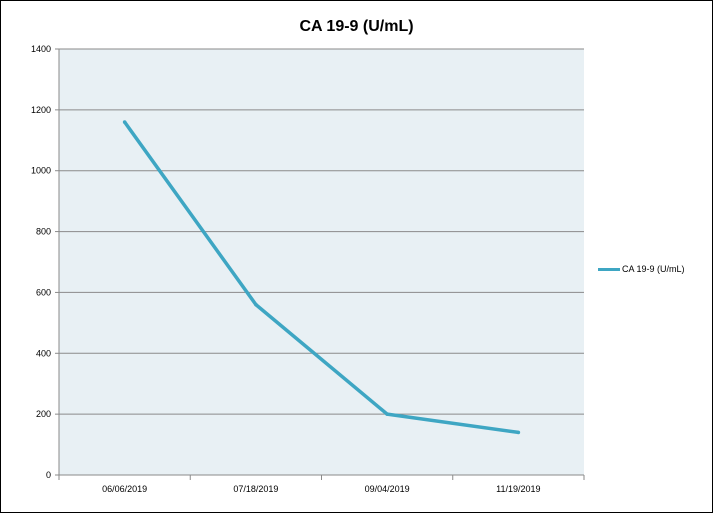 The image size is (713, 513). Describe the element at coordinates (387, 489) in the screenshot. I see `x-tick-label: 09/04/2019` at that location.